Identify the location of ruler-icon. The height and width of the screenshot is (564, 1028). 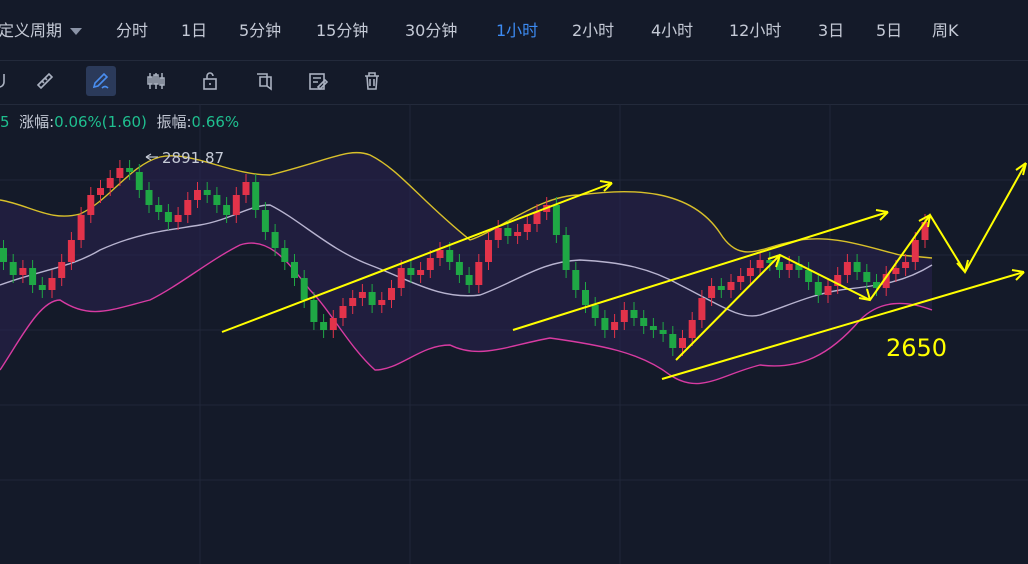
(45, 81).